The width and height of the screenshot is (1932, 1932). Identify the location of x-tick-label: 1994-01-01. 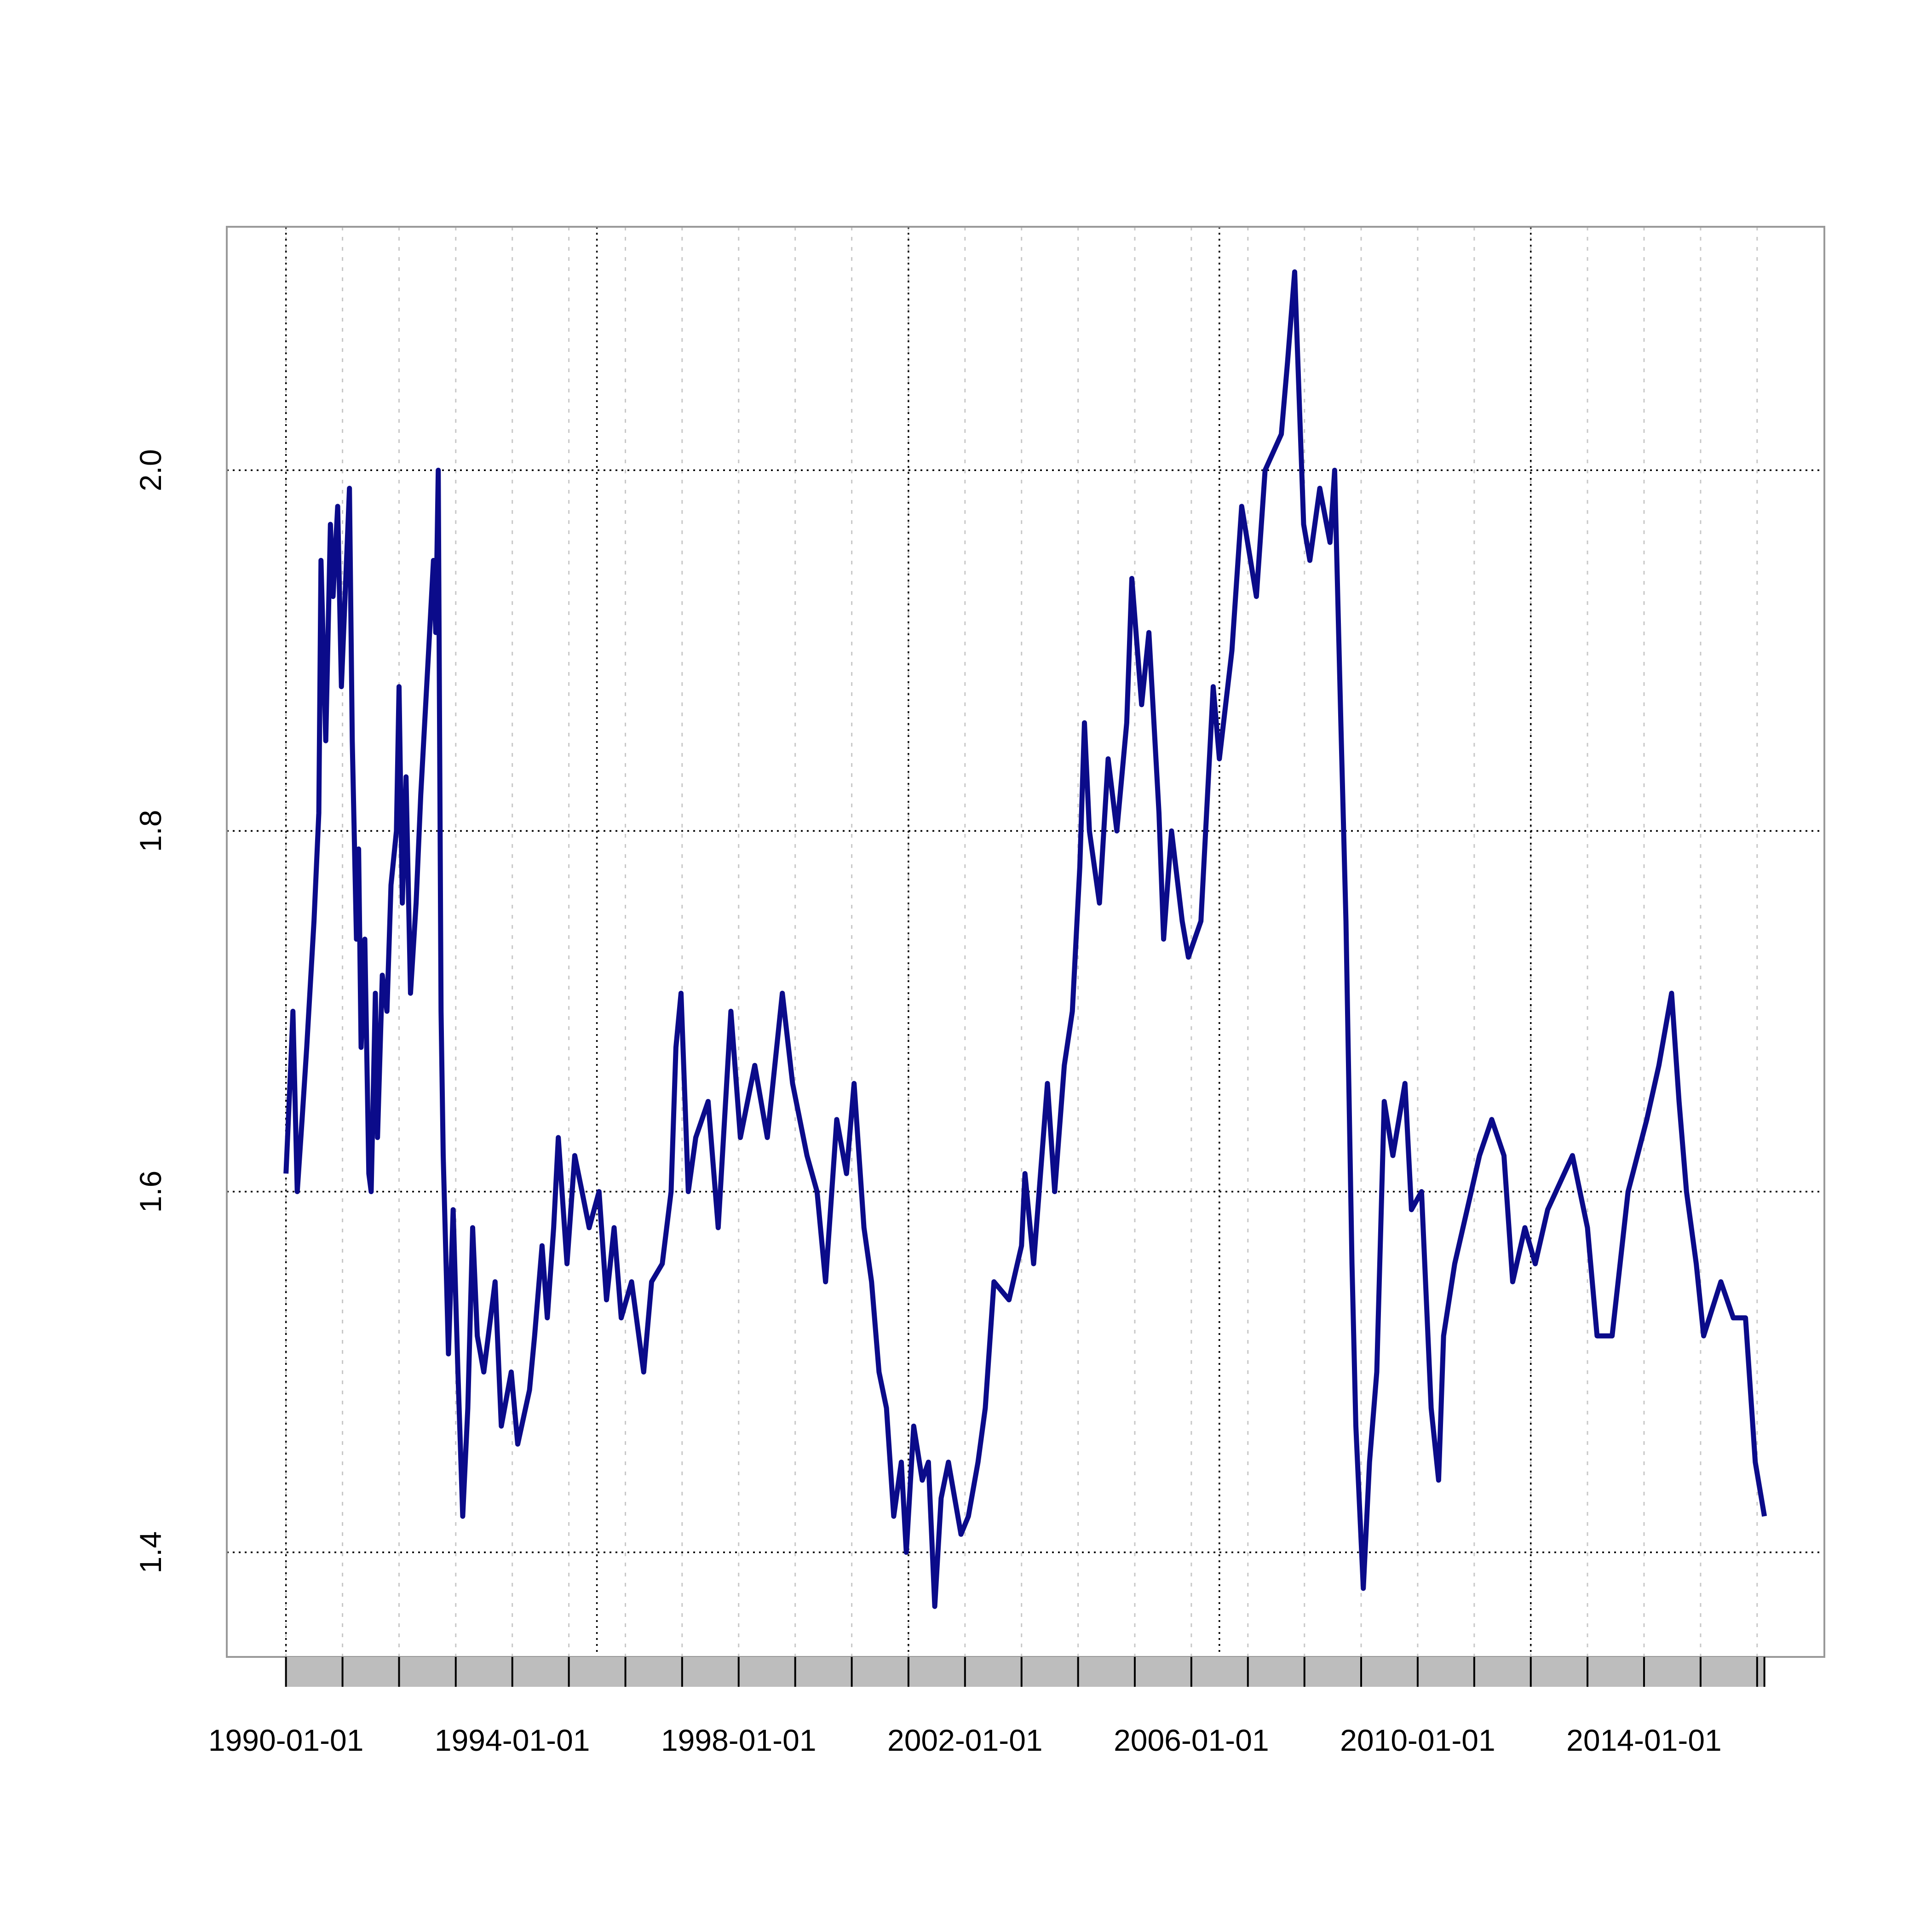
(512, 1740).